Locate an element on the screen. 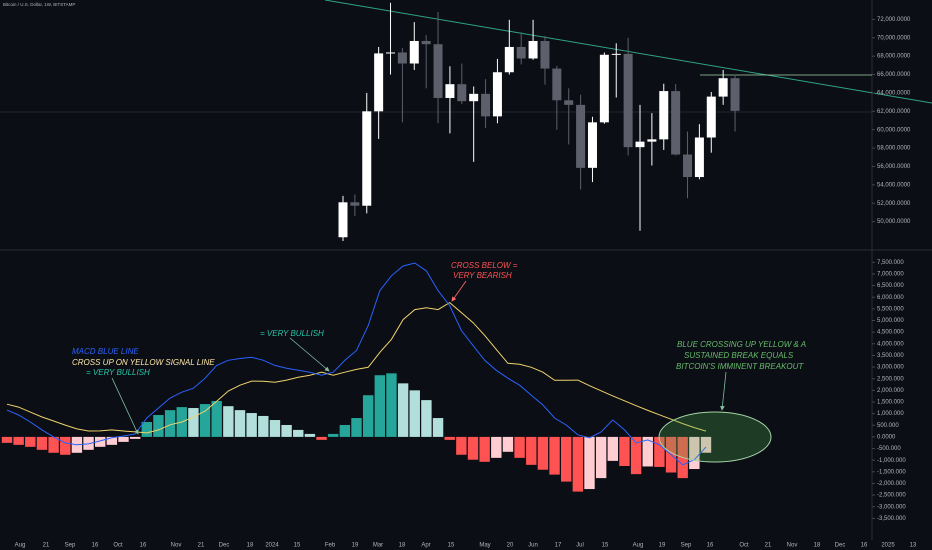  y-tick-label: -3,500.000 is located at coordinates (891, 519).